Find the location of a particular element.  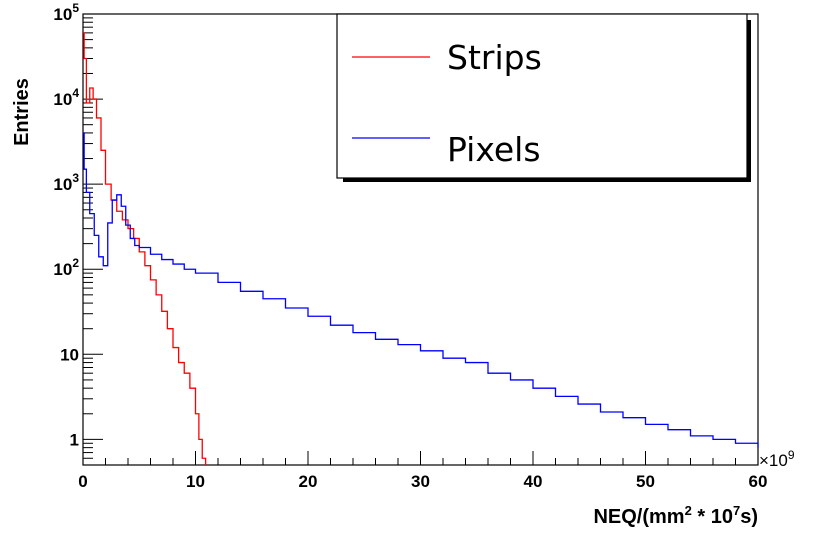

y-tick-label: 10⁴ is located at coordinates (66, 97).